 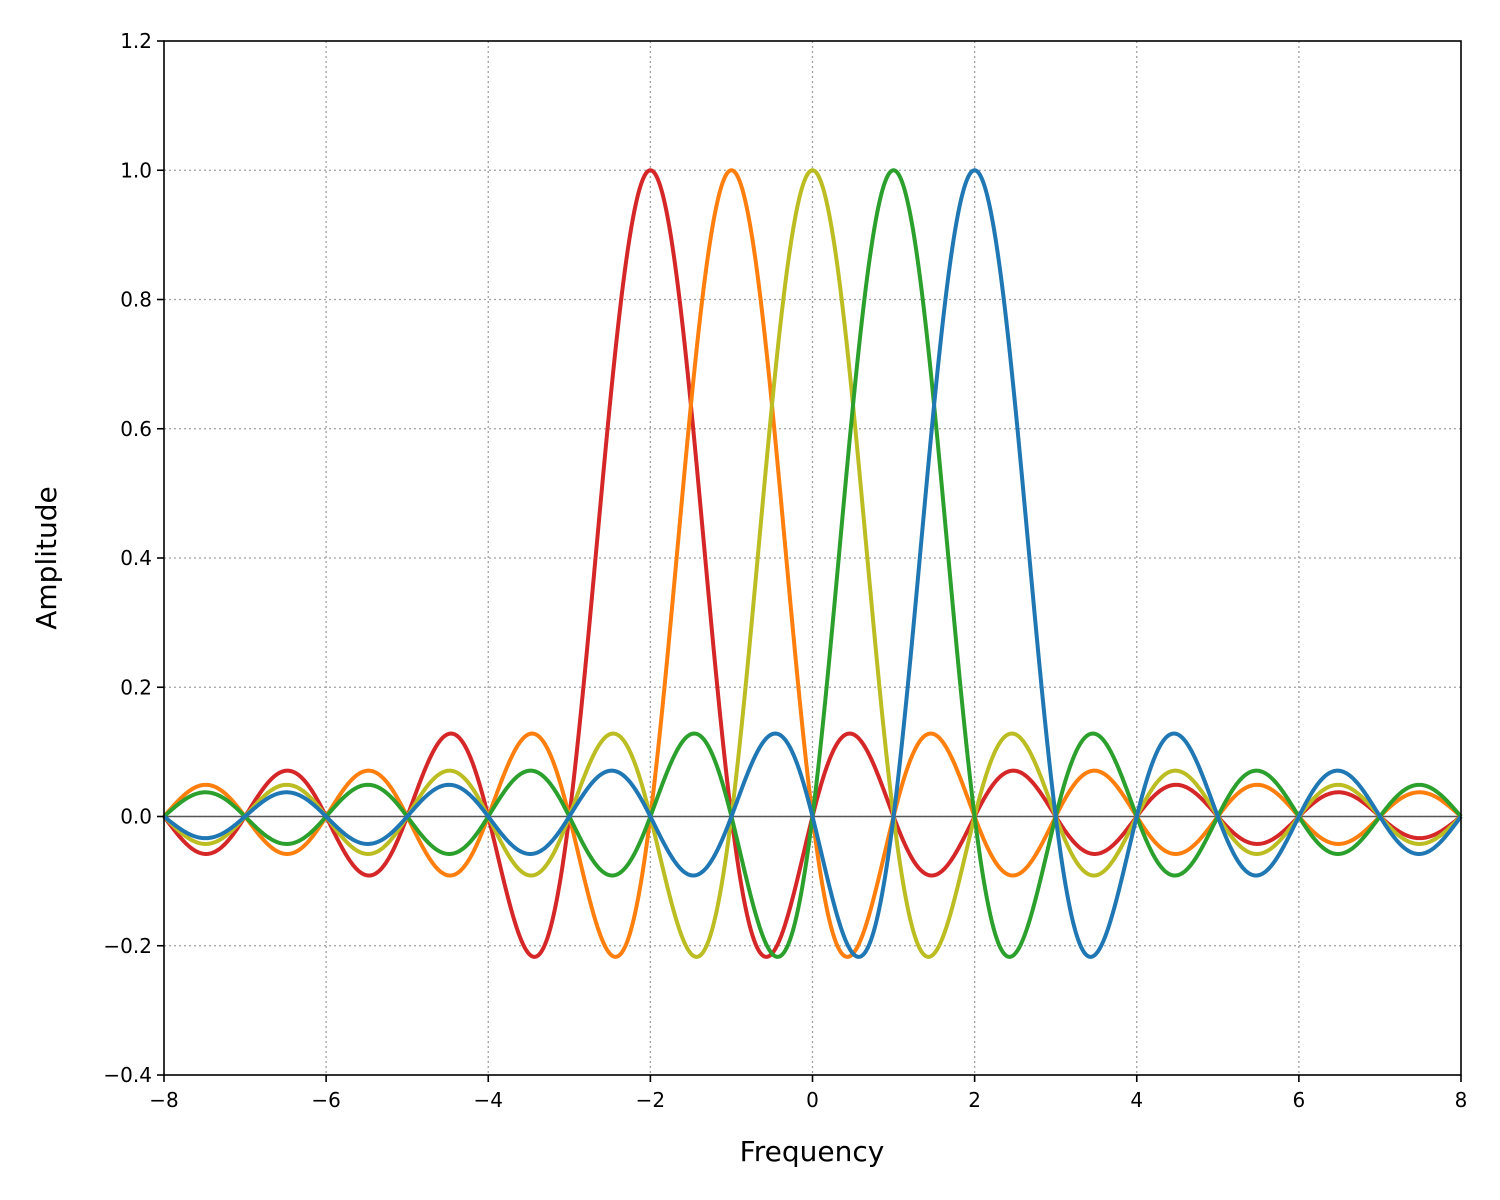 I want to click on y-tick-label: 0.8, so click(x=136, y=300).